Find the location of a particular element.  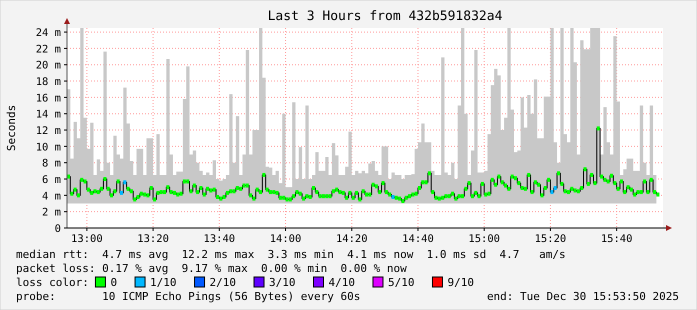

y-tick-label: 0 is located at coordinates (57, 229).